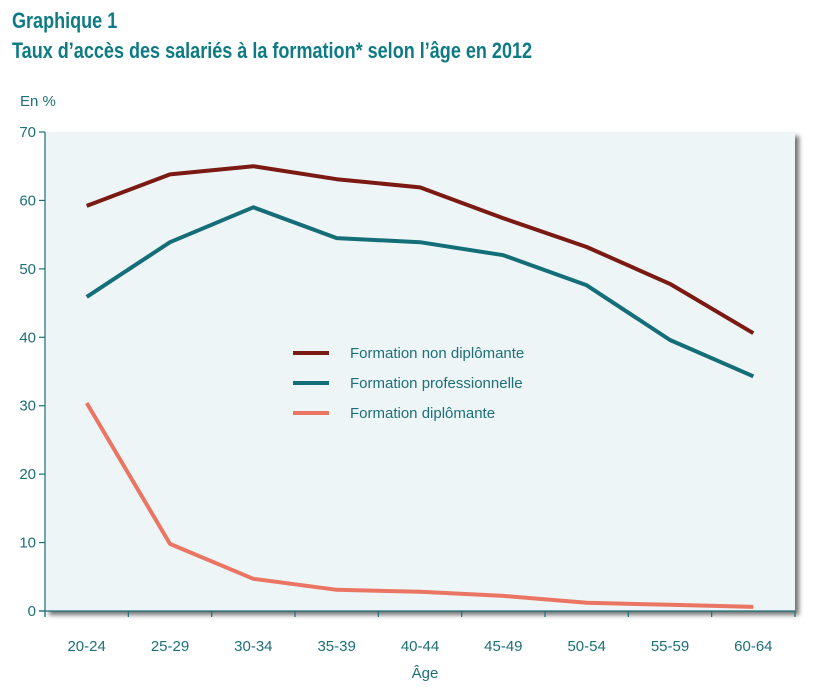 Image resolution: width=835 pixels, height=697 pixels. Describe the element at coordinates (27, 132) in the screenshot. I see `y-tick-label: 70` at that location.